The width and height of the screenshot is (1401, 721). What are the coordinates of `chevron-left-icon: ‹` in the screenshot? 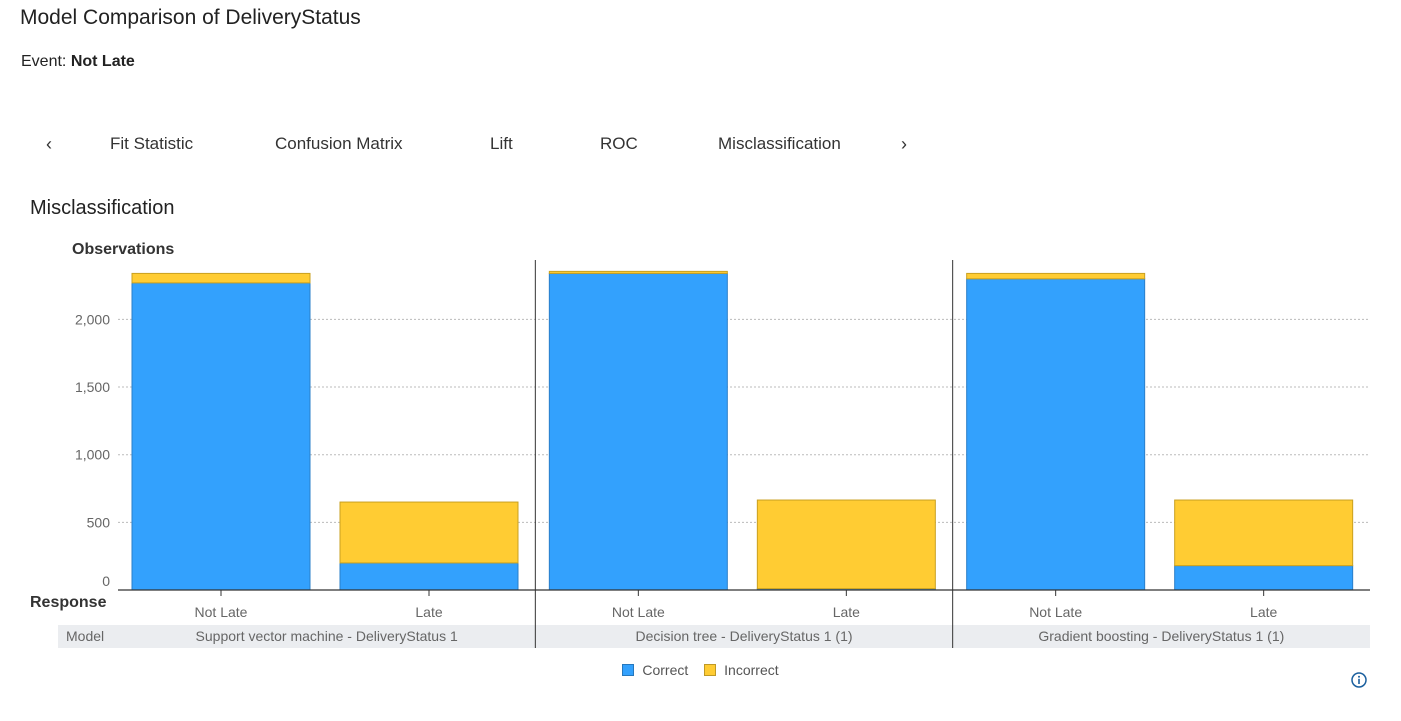 It's located at (49, 144).